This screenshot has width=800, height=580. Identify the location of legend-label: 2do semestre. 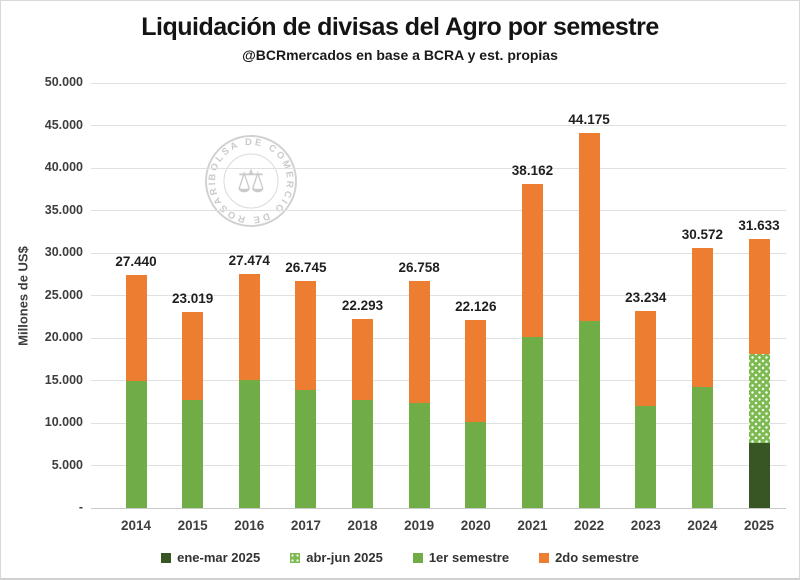
(597, 557).